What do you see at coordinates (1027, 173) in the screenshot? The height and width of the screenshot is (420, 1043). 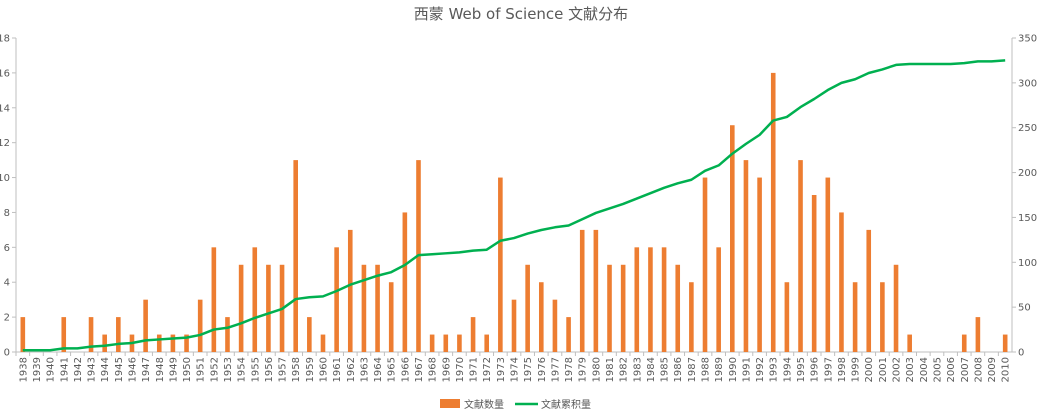 I see `right-tick-label: 200` at bounding box center [1027, 173].